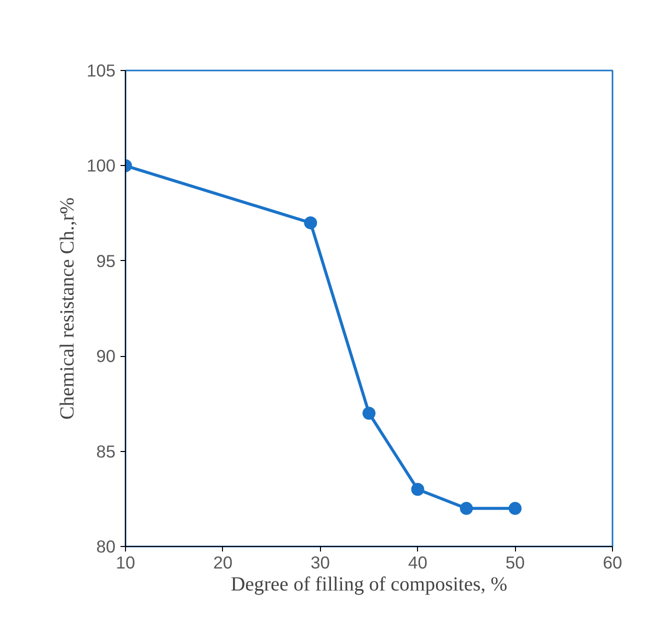 This screenshot has height=621, width=667. Describe the element at coordinates (106, 260) in the screenshot. I see `y-tick-label: 95` at that location.